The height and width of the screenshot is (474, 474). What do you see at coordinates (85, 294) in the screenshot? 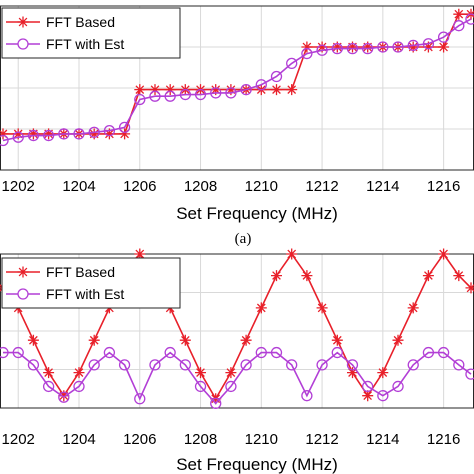
I see `legend-label: FFT with Est` at bounding box center [85, 294].